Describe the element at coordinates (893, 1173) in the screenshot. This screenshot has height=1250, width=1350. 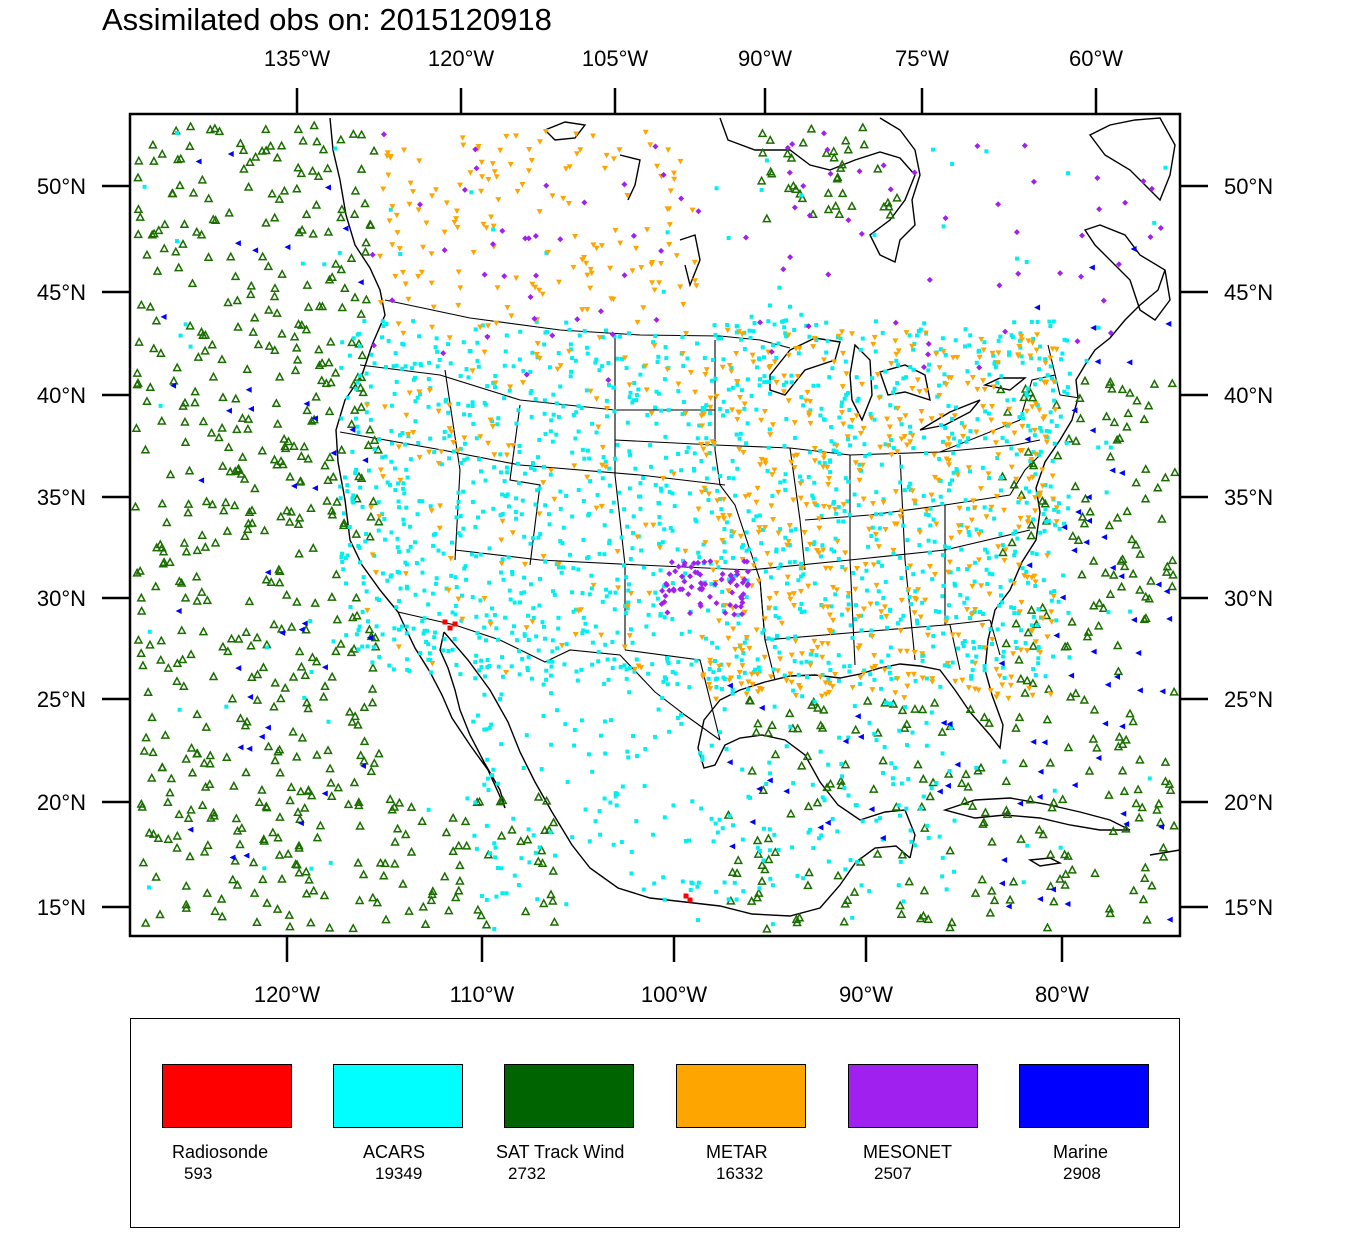
I see `legend-count: 2507` at that location.